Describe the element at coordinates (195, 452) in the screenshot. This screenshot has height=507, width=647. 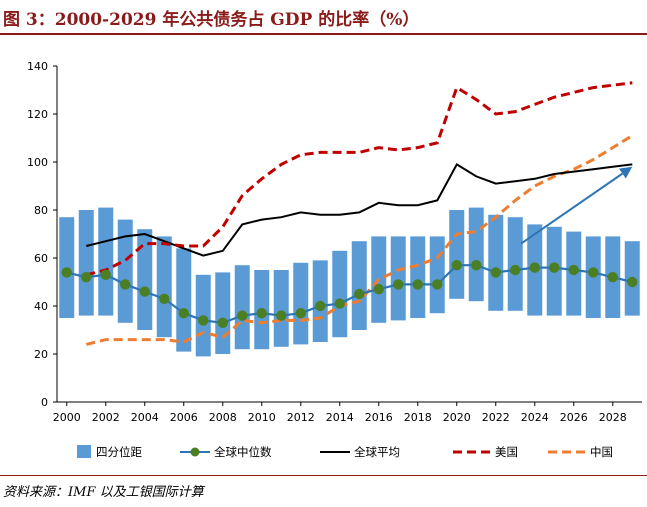
I see `legend-marker-median` at that location.